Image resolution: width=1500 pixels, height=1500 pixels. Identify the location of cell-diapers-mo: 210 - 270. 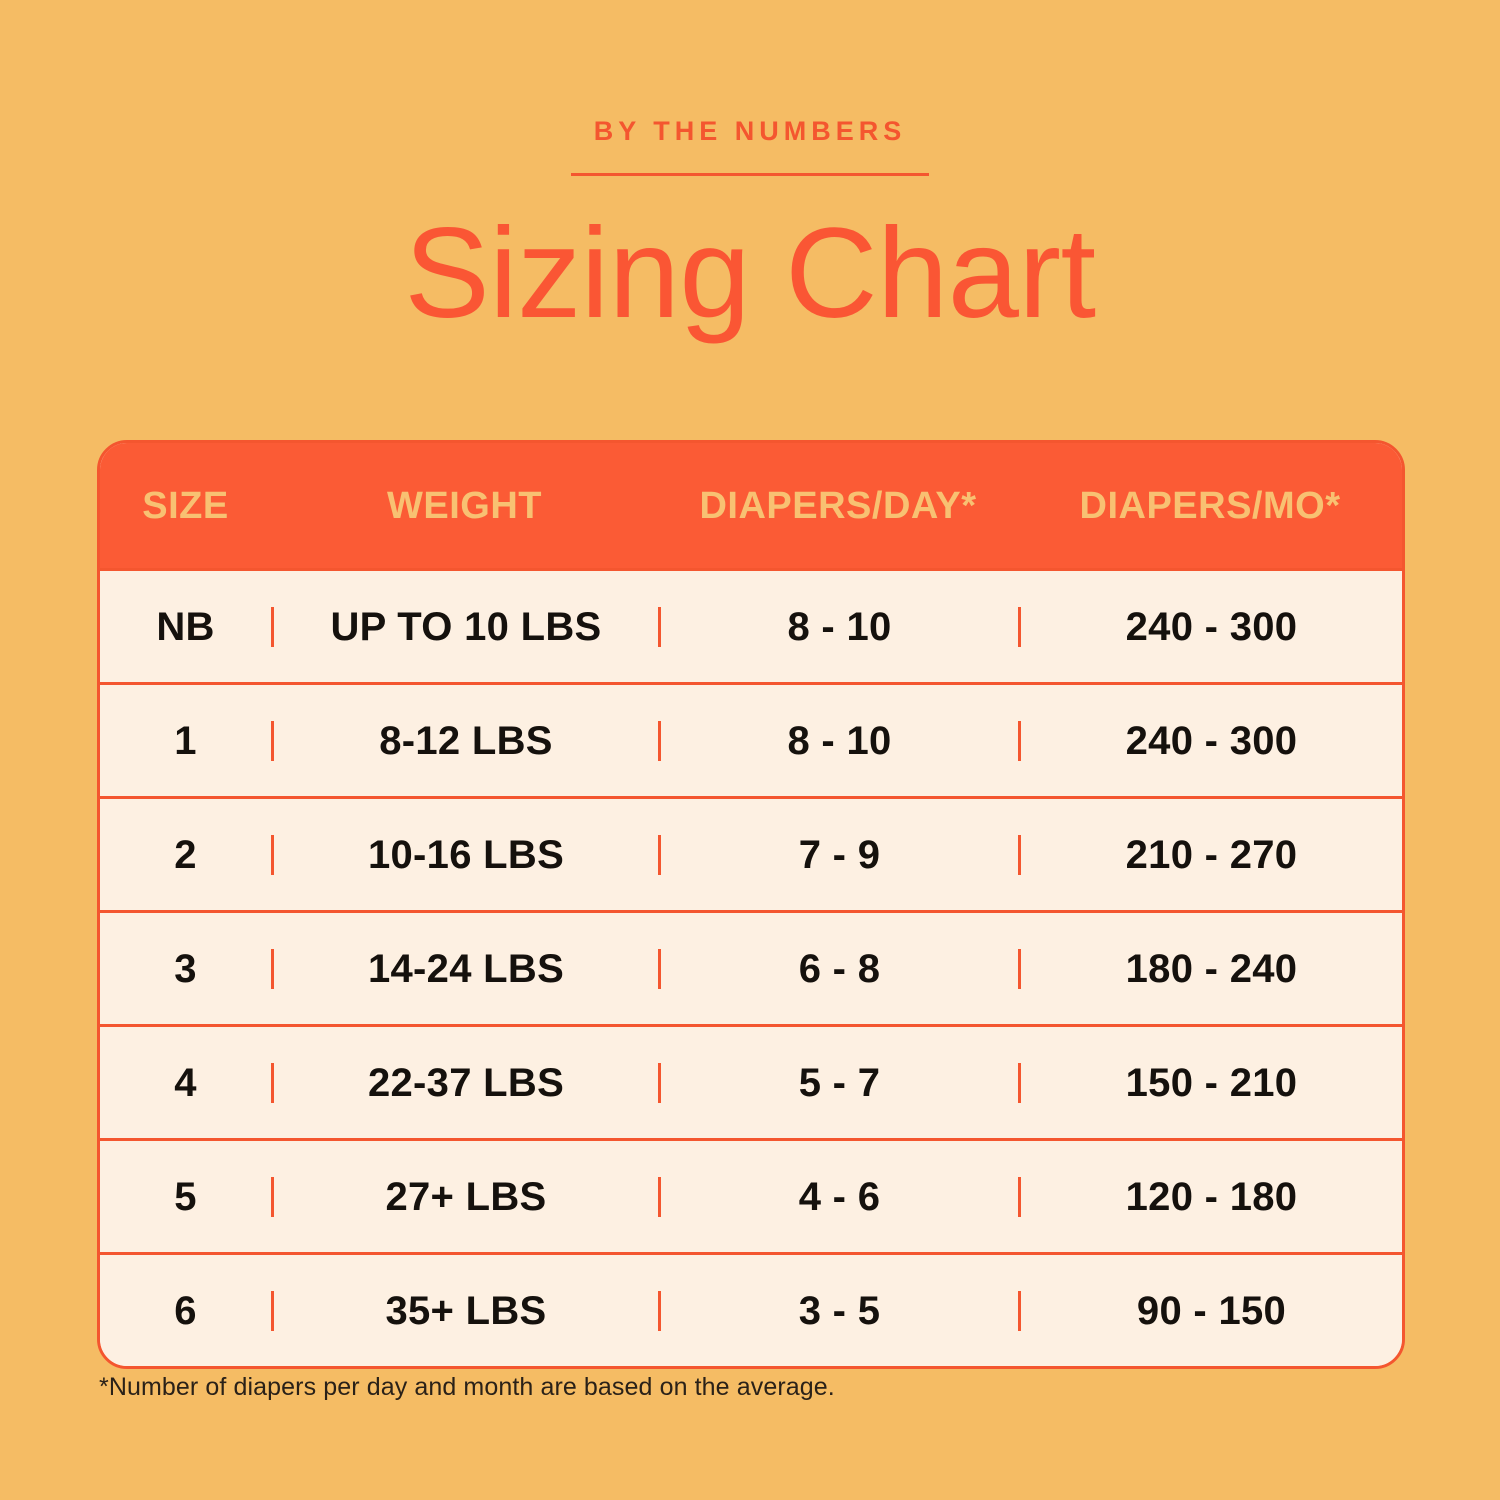
(1210, 854).